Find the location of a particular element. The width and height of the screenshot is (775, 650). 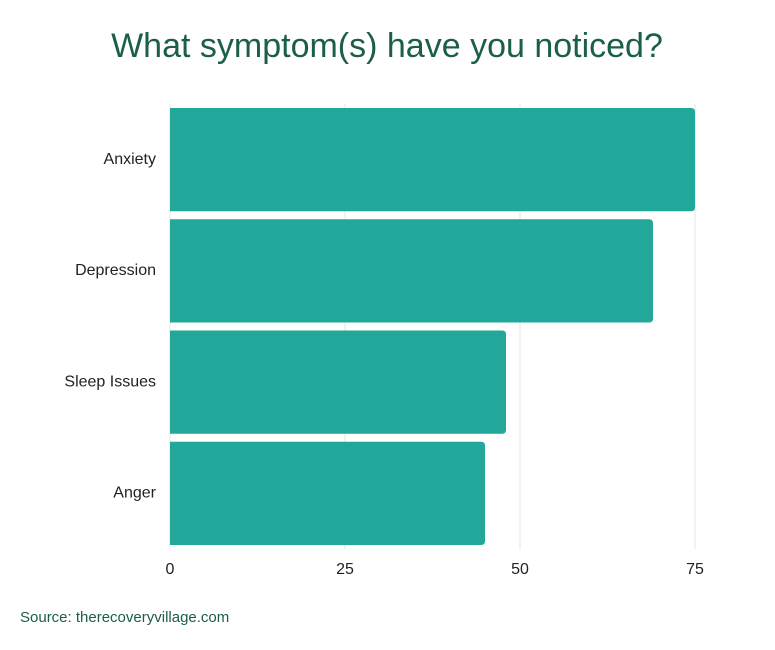

source: Source: therecoveryvillage.com is located at coordinates (124, 617).